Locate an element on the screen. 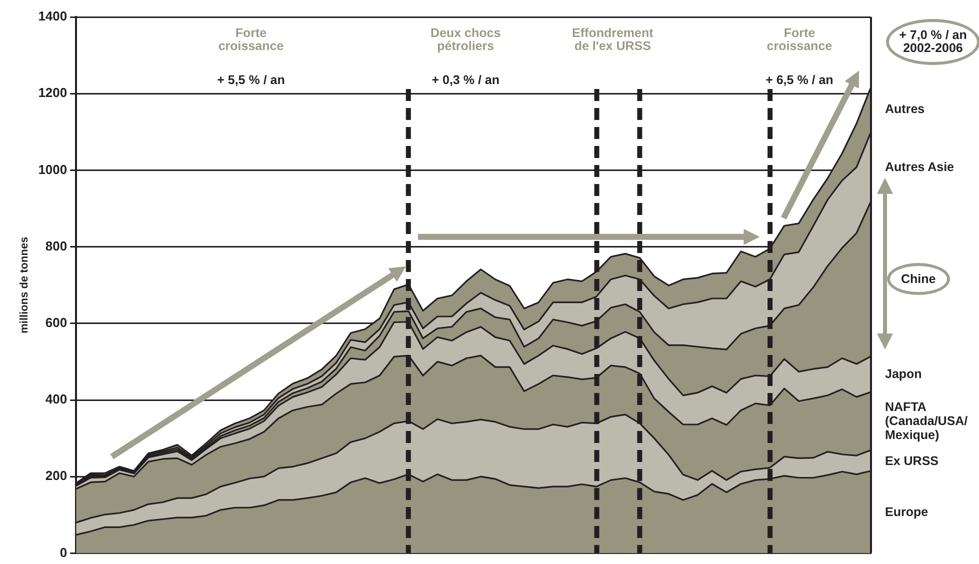 This screenshot has height=564, width=979. series-label: Autres is located at coordinates (905, 109).